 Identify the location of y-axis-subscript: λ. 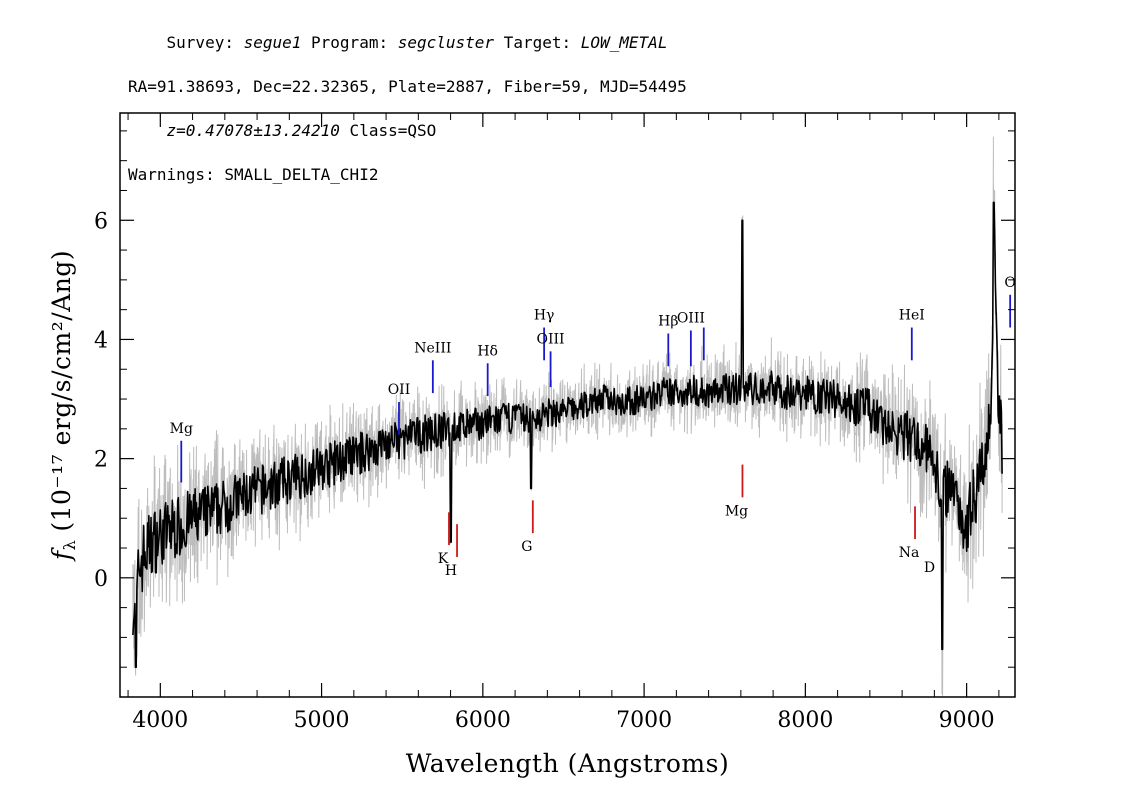
(69, 545).